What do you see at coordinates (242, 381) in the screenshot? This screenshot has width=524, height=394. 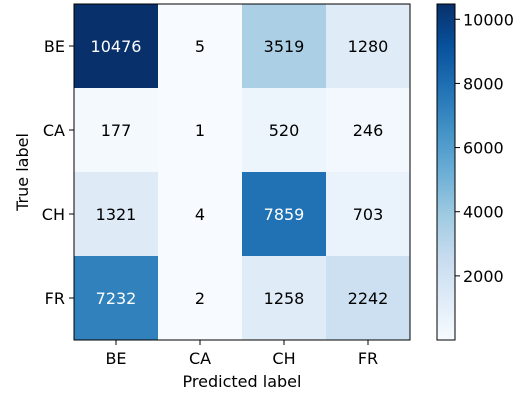 I see `x-axis-label: Predicted label` at bounding box center [242, 381].